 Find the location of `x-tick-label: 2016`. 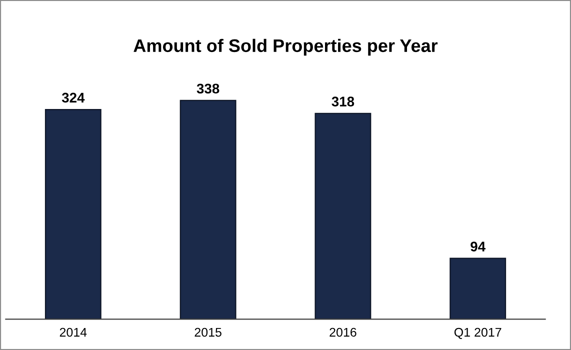

x-tick-label: 2016 is located at coordinates (343, 332).